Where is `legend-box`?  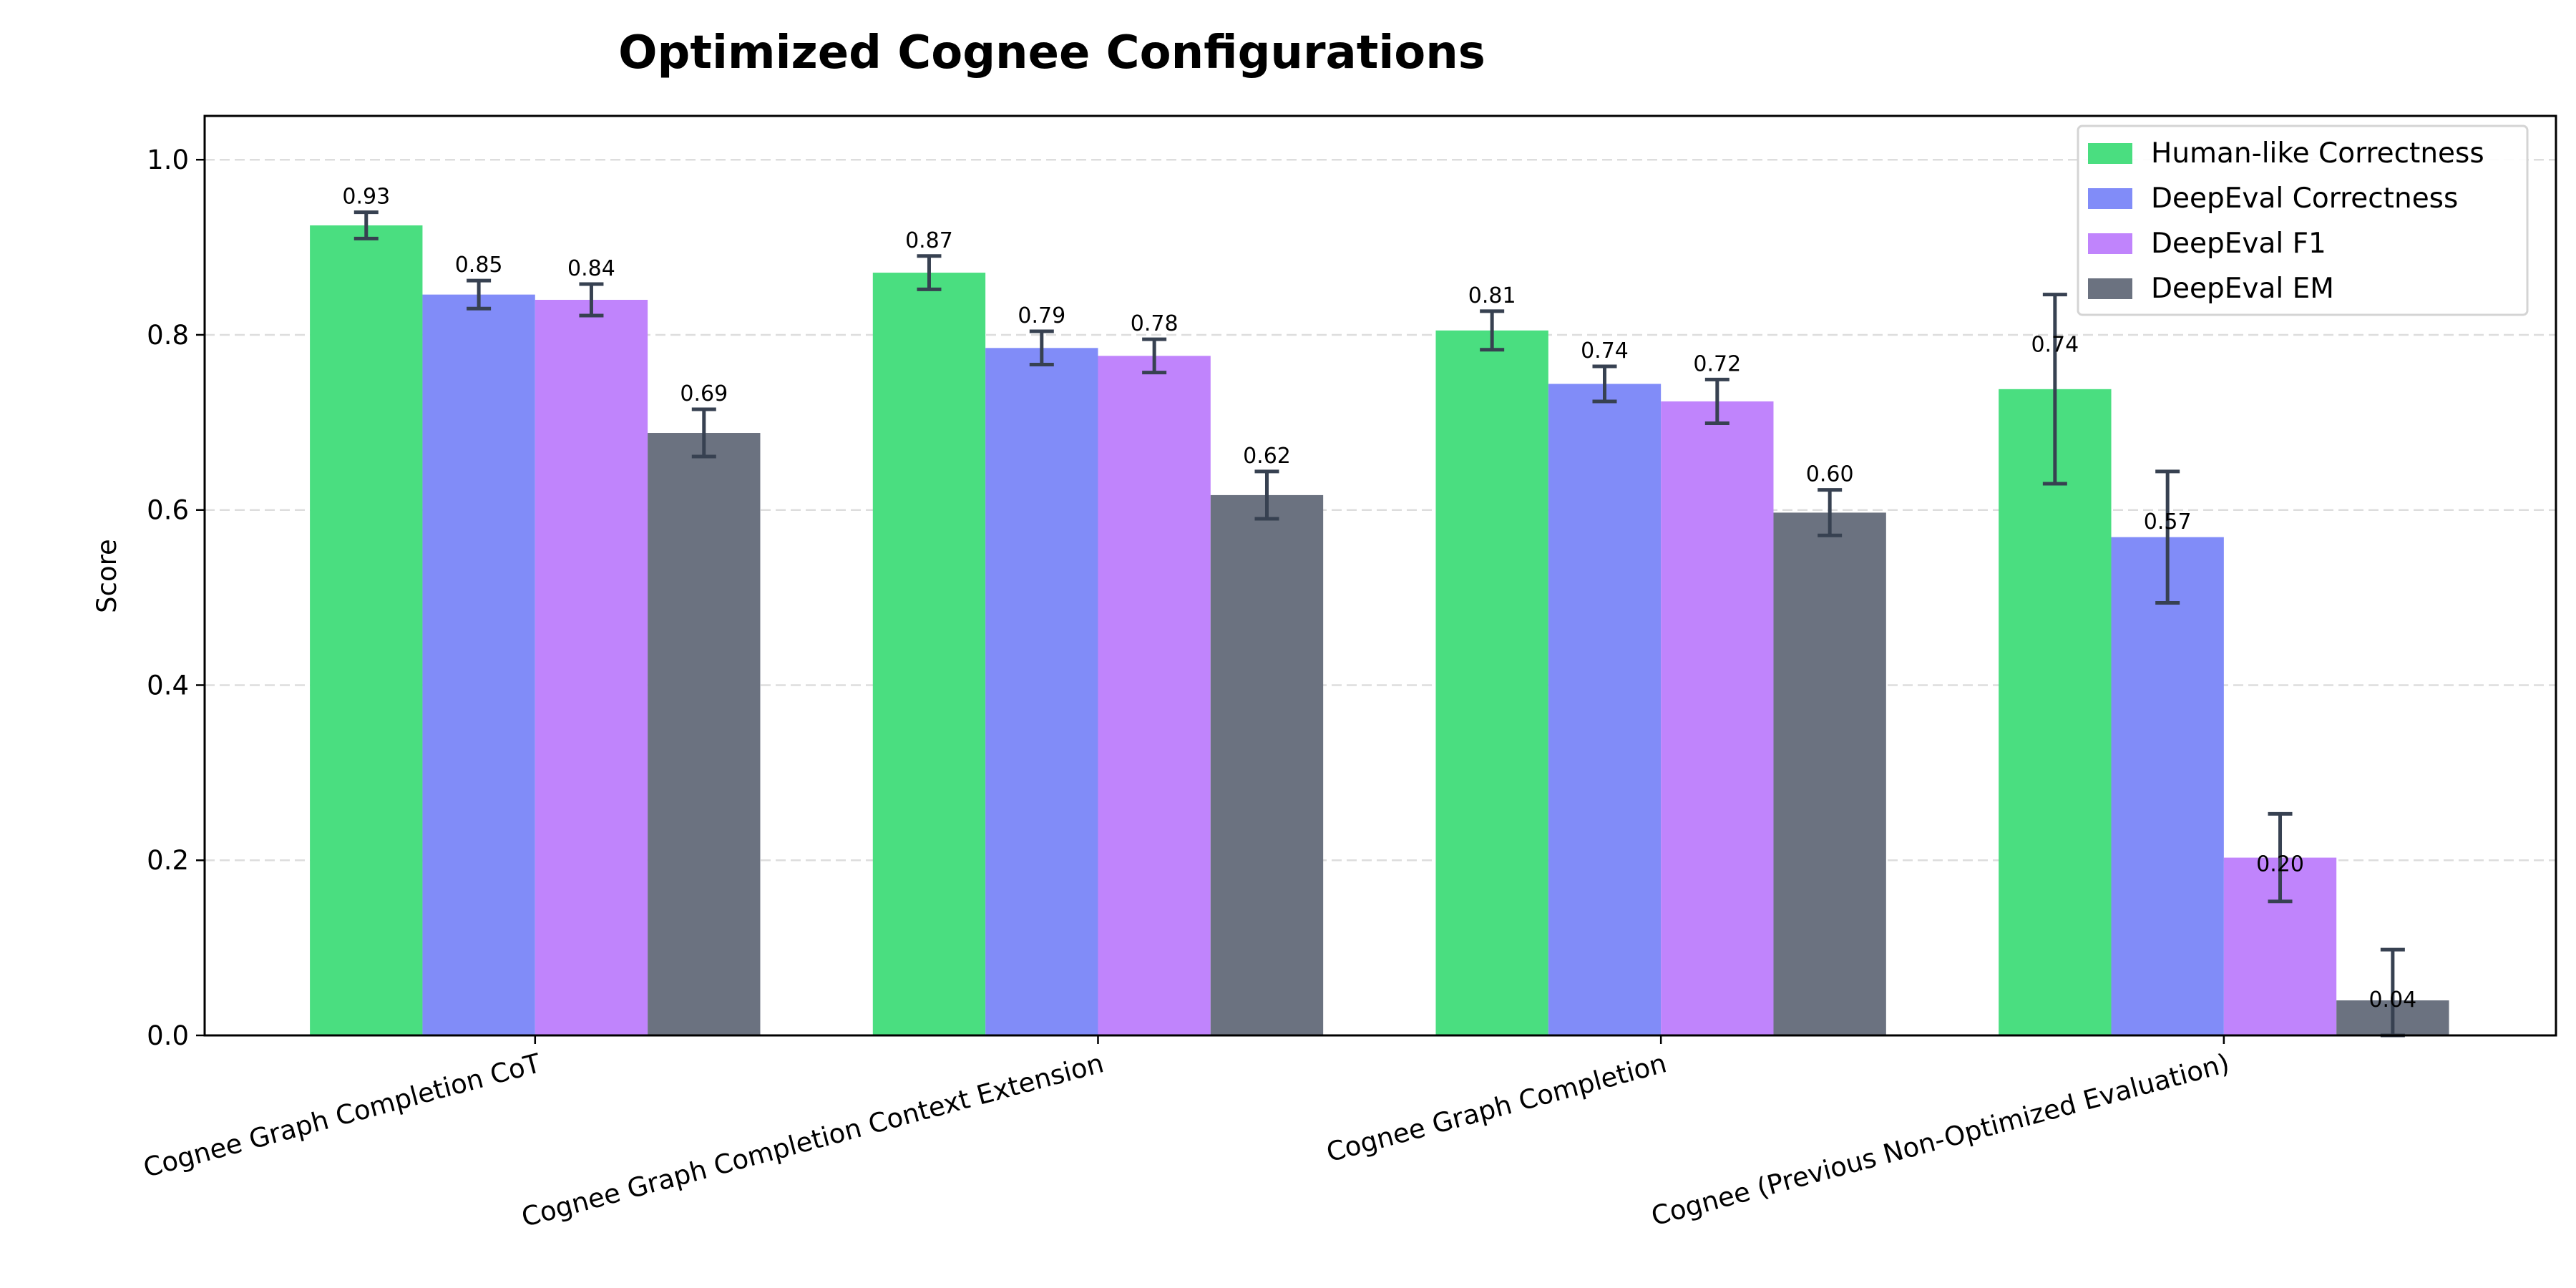 legend-box is located at coordinates (2303, 220).